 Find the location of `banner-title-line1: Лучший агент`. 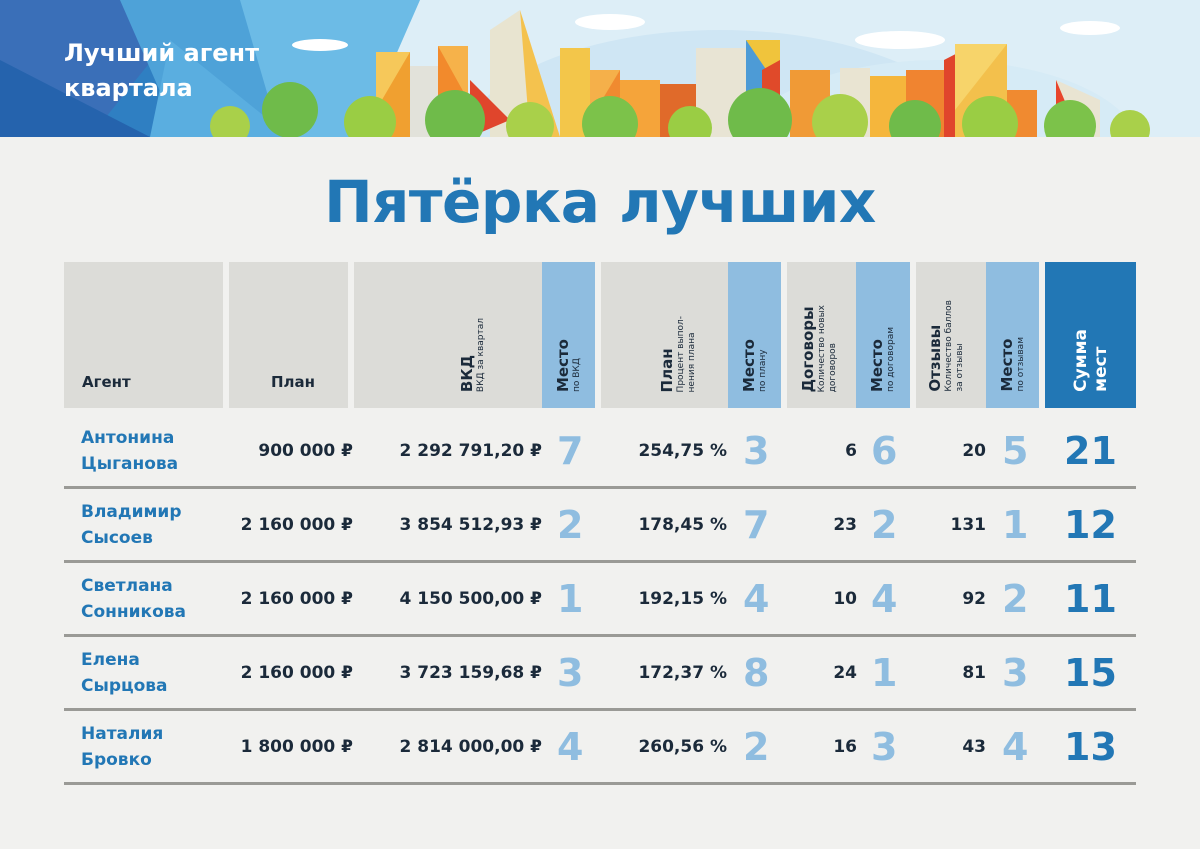

banner-title-line1: Лучший агент is located at coordinates (162, 53).